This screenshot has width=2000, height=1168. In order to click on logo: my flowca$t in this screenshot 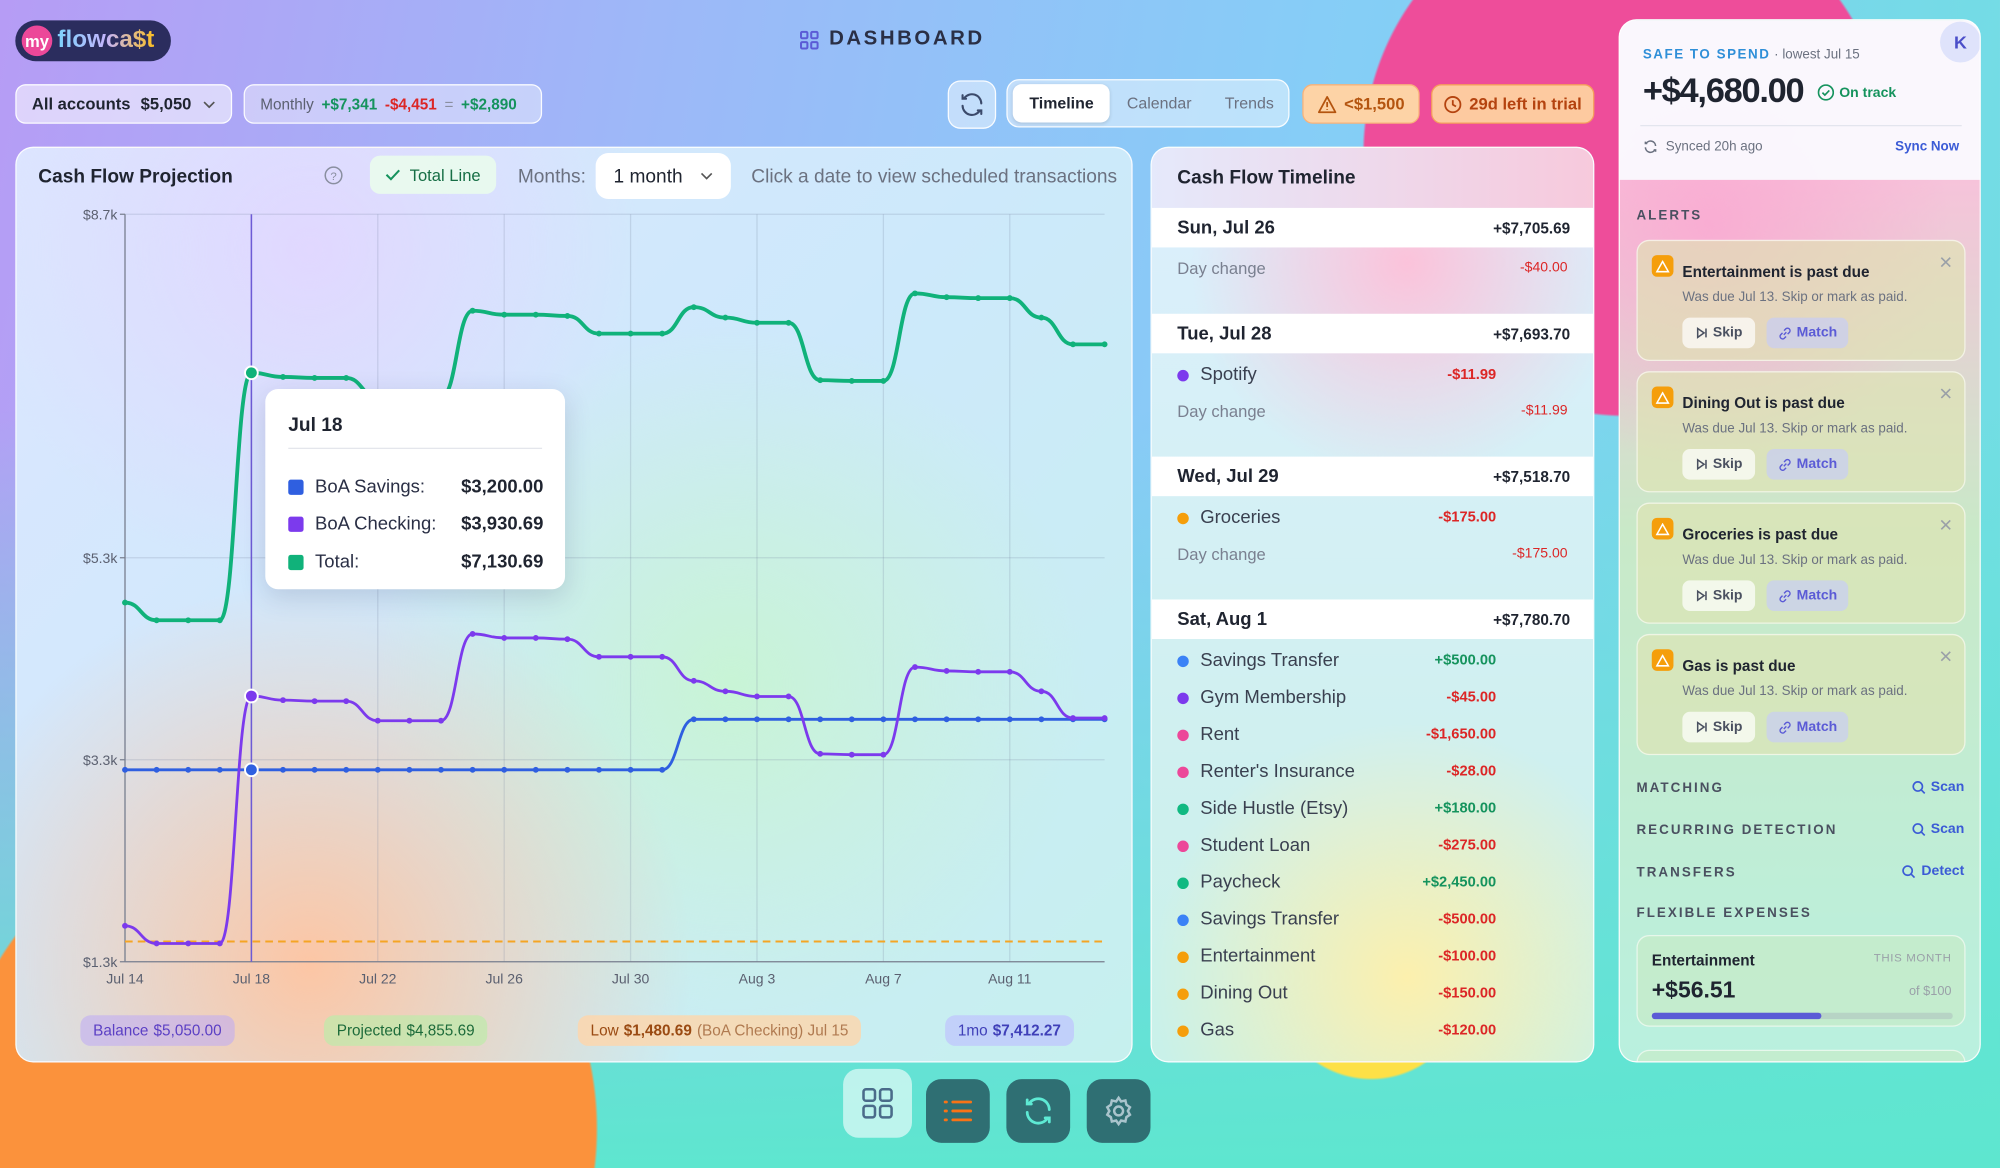, I will do `click(93, 41)`.